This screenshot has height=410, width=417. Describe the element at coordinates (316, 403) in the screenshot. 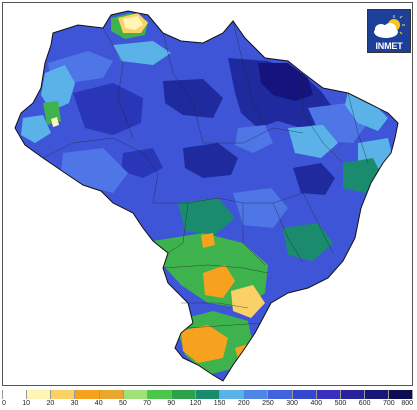

I see `legend-tick-label: 400` at that location.